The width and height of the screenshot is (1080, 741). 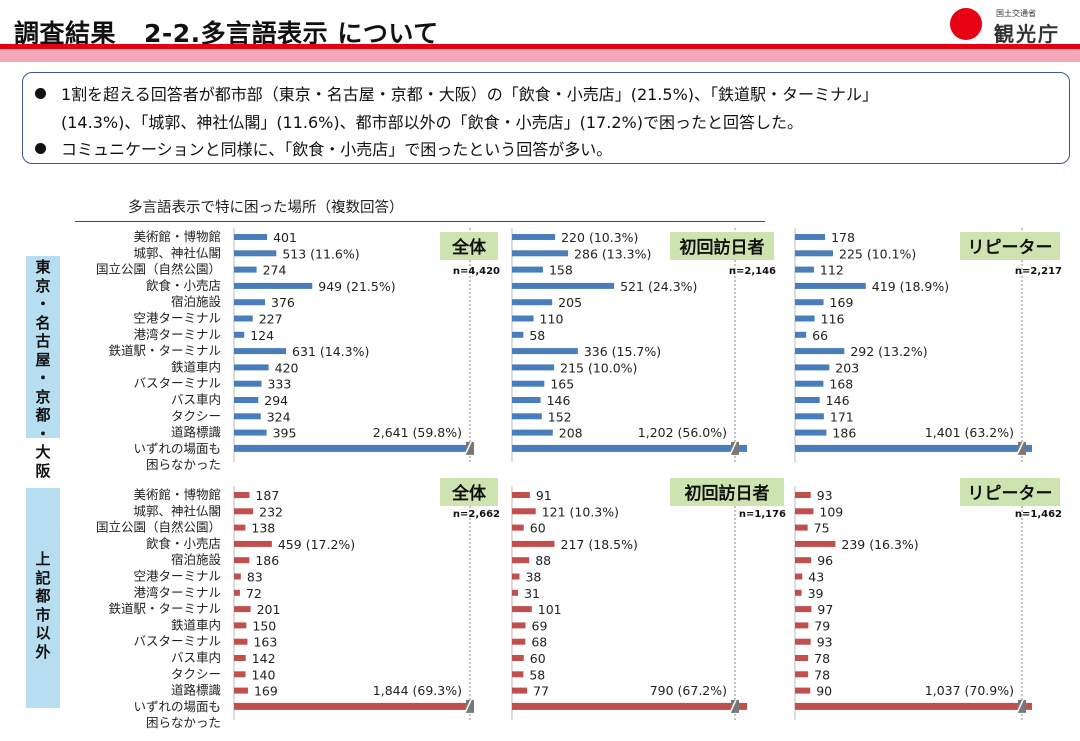 I want to click on category-label: 港湾ターミナル, so click(x=177, y=334).